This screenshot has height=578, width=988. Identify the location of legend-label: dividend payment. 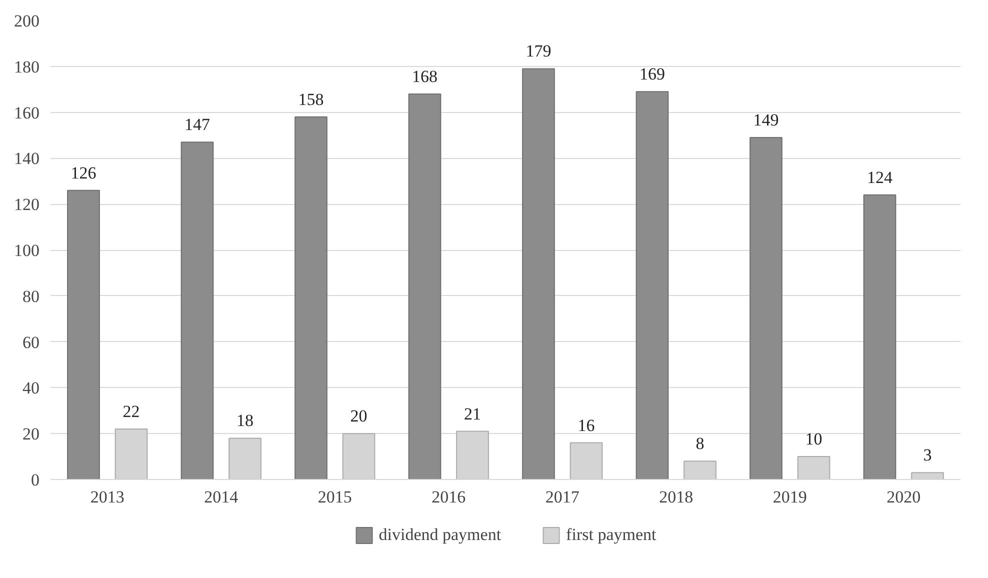
(440, 535).